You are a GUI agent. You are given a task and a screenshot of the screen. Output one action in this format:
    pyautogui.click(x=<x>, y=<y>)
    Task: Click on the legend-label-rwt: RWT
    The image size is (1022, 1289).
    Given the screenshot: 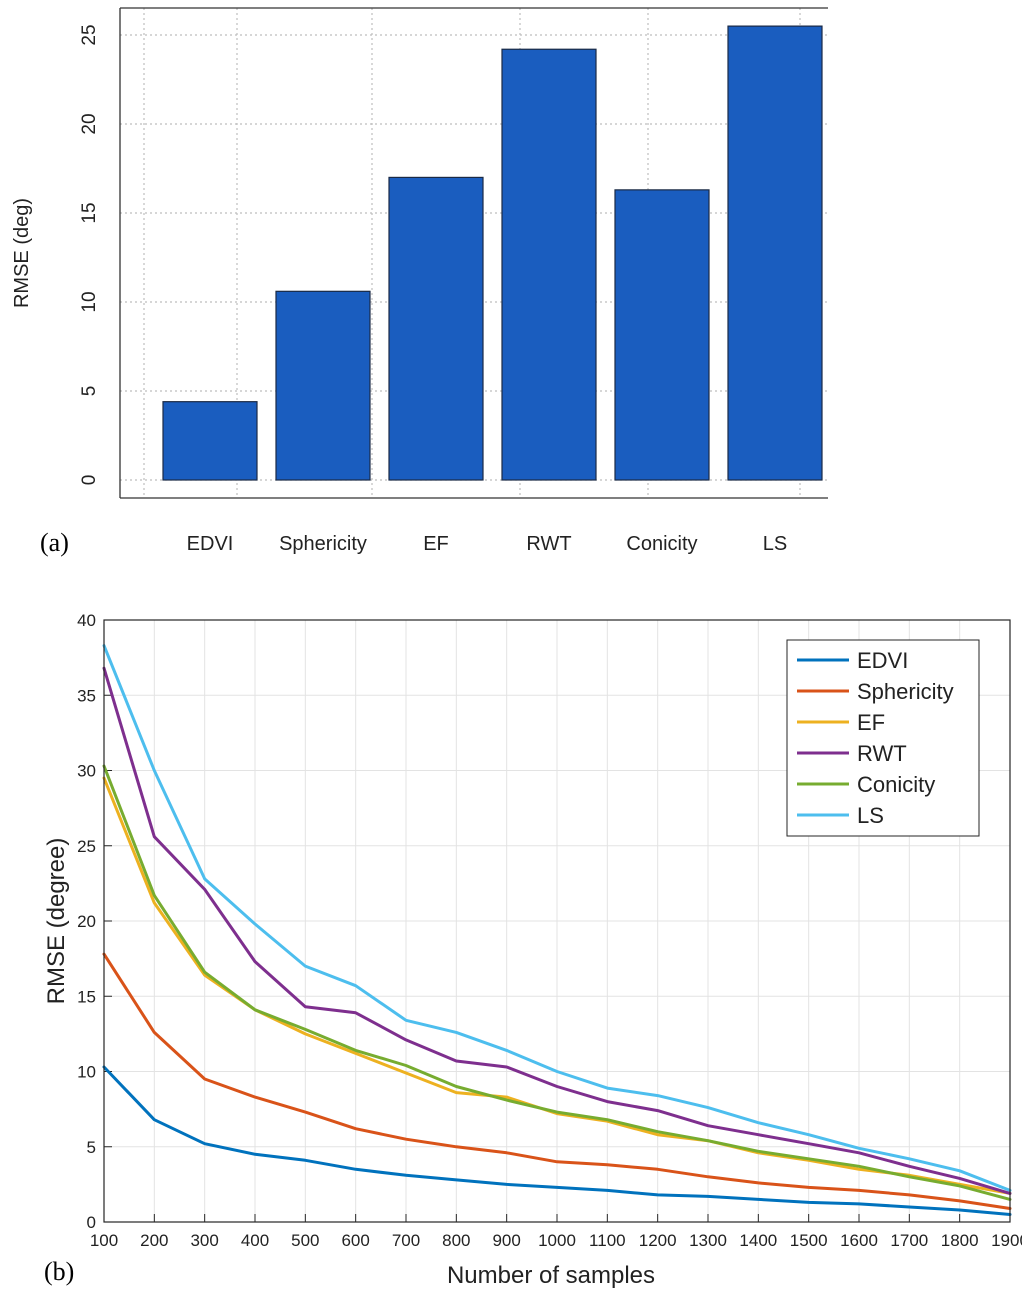 What is the action you would take?
    pyautogui.click(x=882, y=753)
    